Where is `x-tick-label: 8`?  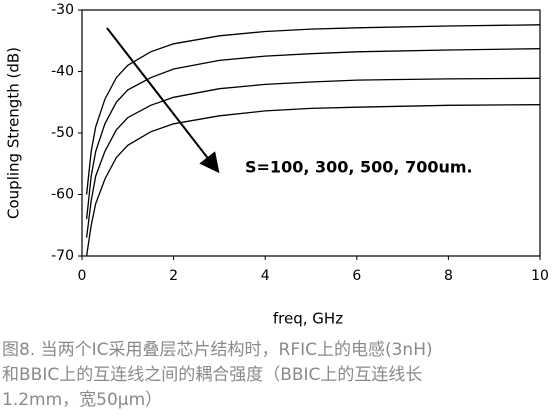
x-tick-label: 8 is located at coordinates (448, 276).